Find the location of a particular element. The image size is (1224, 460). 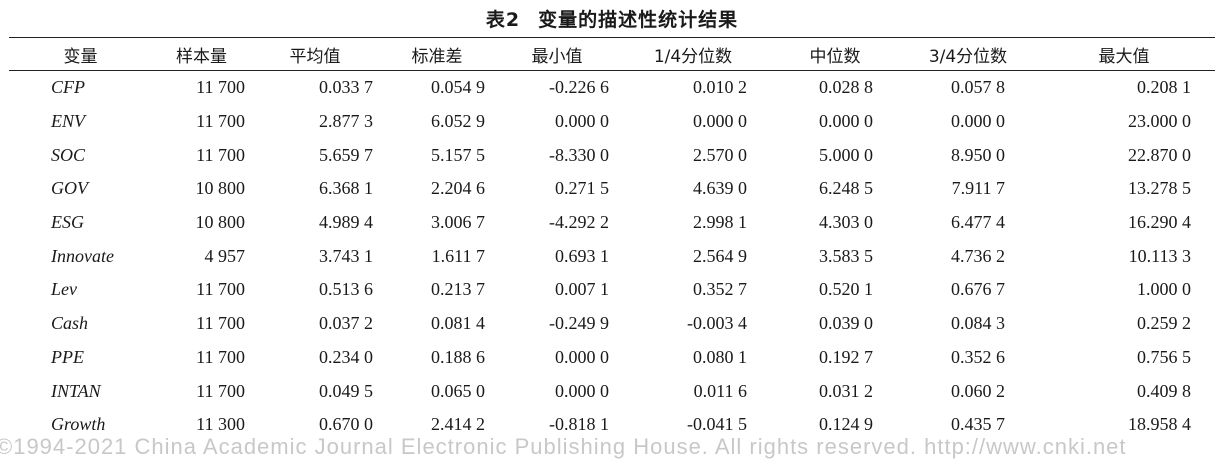

header-min: 最小值 is located at coordinates (557, 54).